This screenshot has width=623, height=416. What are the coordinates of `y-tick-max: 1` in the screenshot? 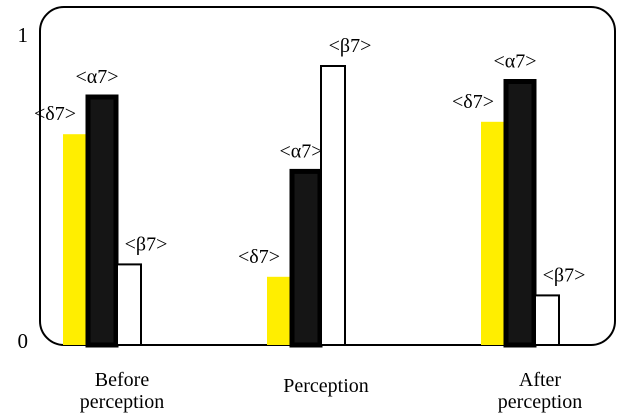 It's located at (23, 35).